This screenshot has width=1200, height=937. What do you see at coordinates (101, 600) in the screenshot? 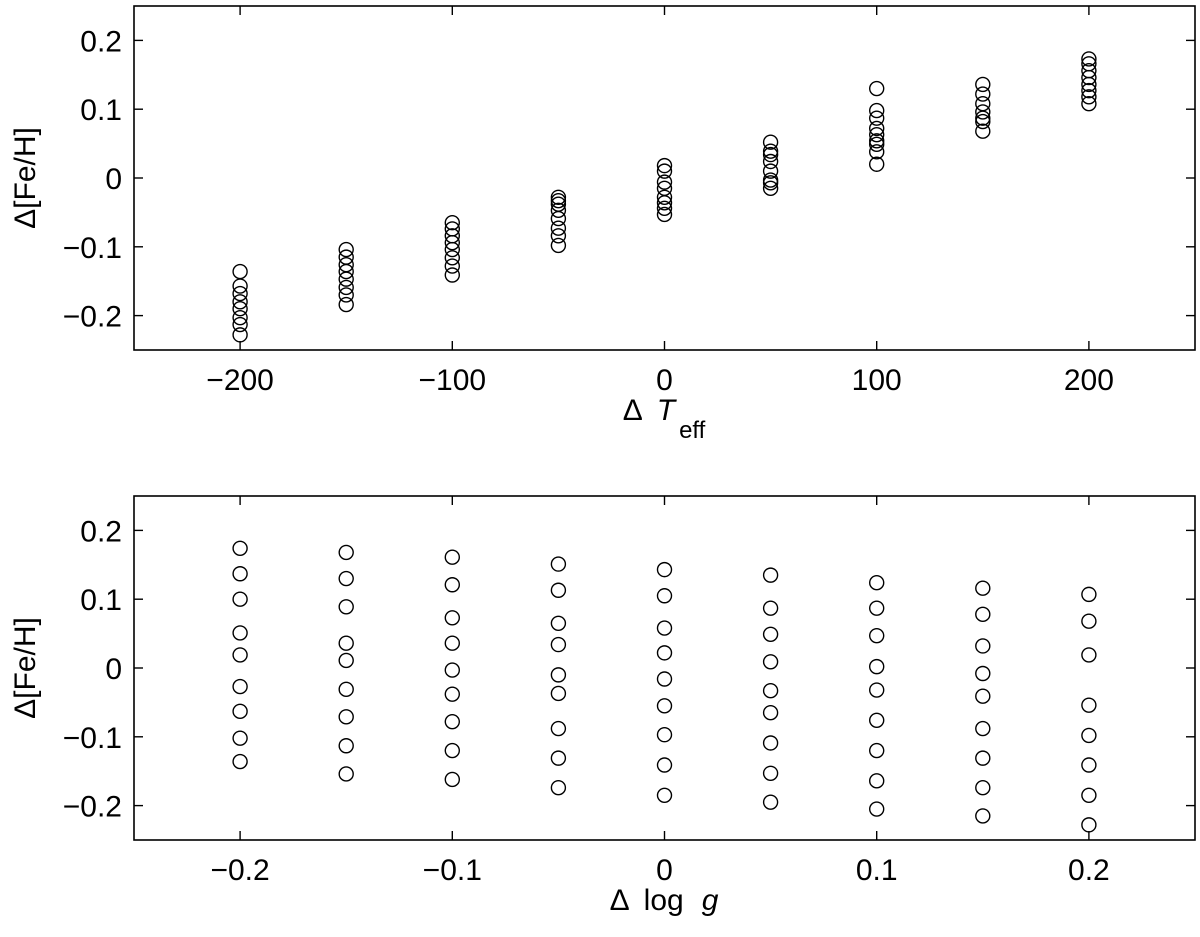
I see `y-tick-label: 0.1` at bounding box center [101, 600].